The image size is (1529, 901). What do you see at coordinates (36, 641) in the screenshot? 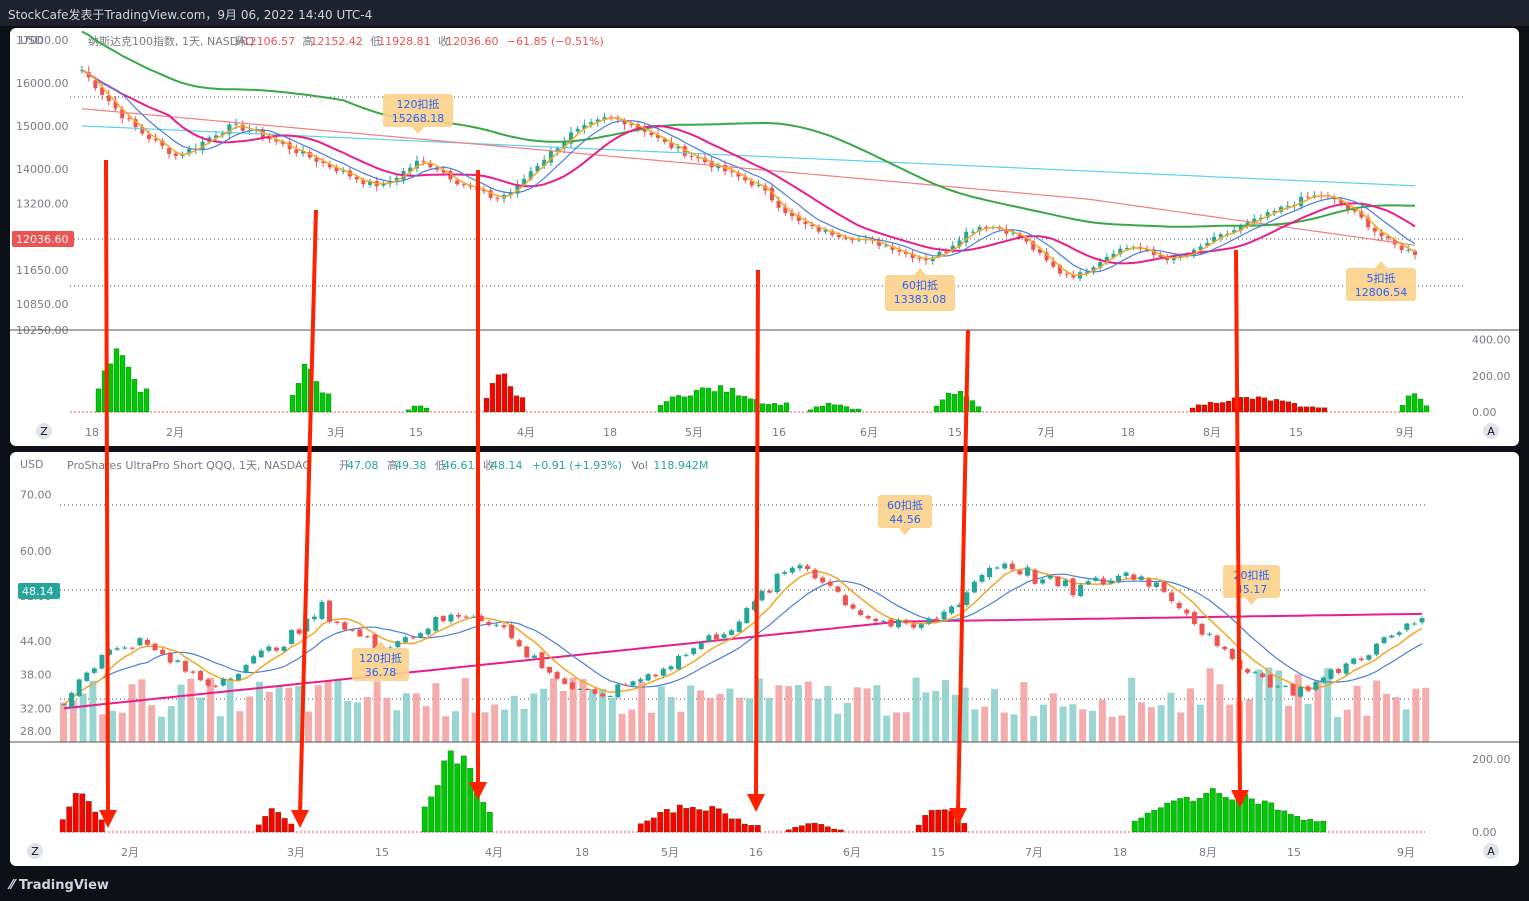
I see `price-axis-tick: 44.00` at bounding box center [36, 641].